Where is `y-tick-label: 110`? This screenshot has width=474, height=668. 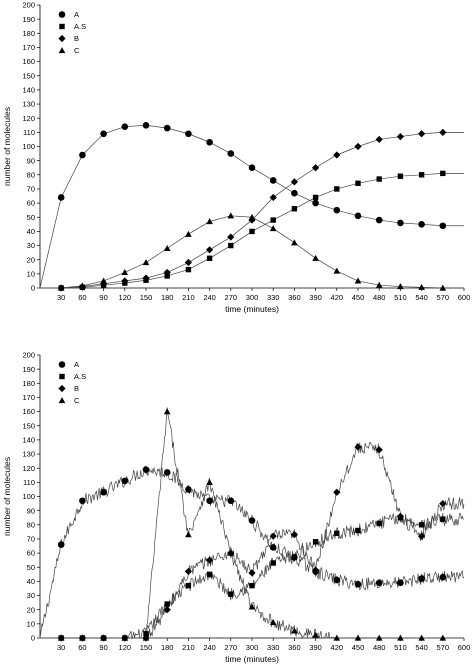 y-tick-label: 110 is located at coordinates (29, 132).